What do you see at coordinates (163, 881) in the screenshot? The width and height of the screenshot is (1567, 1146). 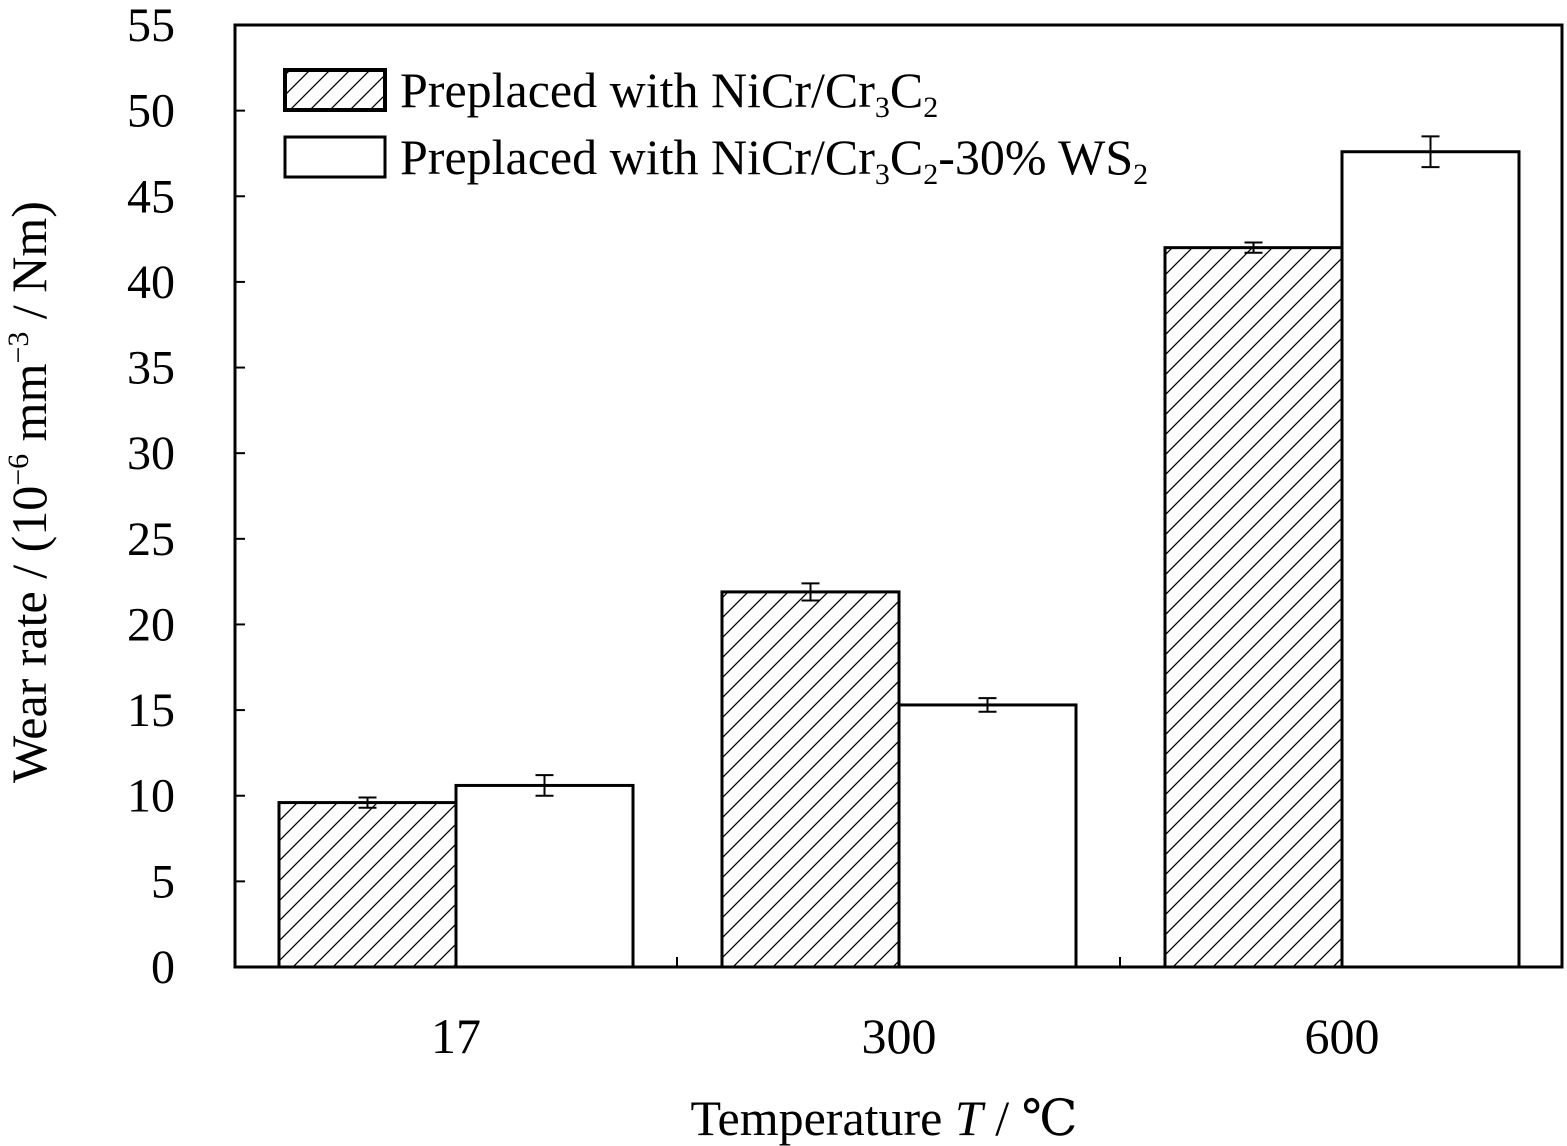 I see `y-tick-label: 5` at bounding box center [163, 881].